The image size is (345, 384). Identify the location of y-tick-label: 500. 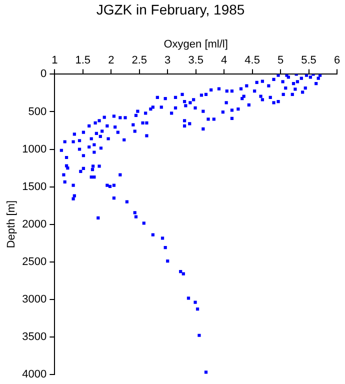
(37, 112).